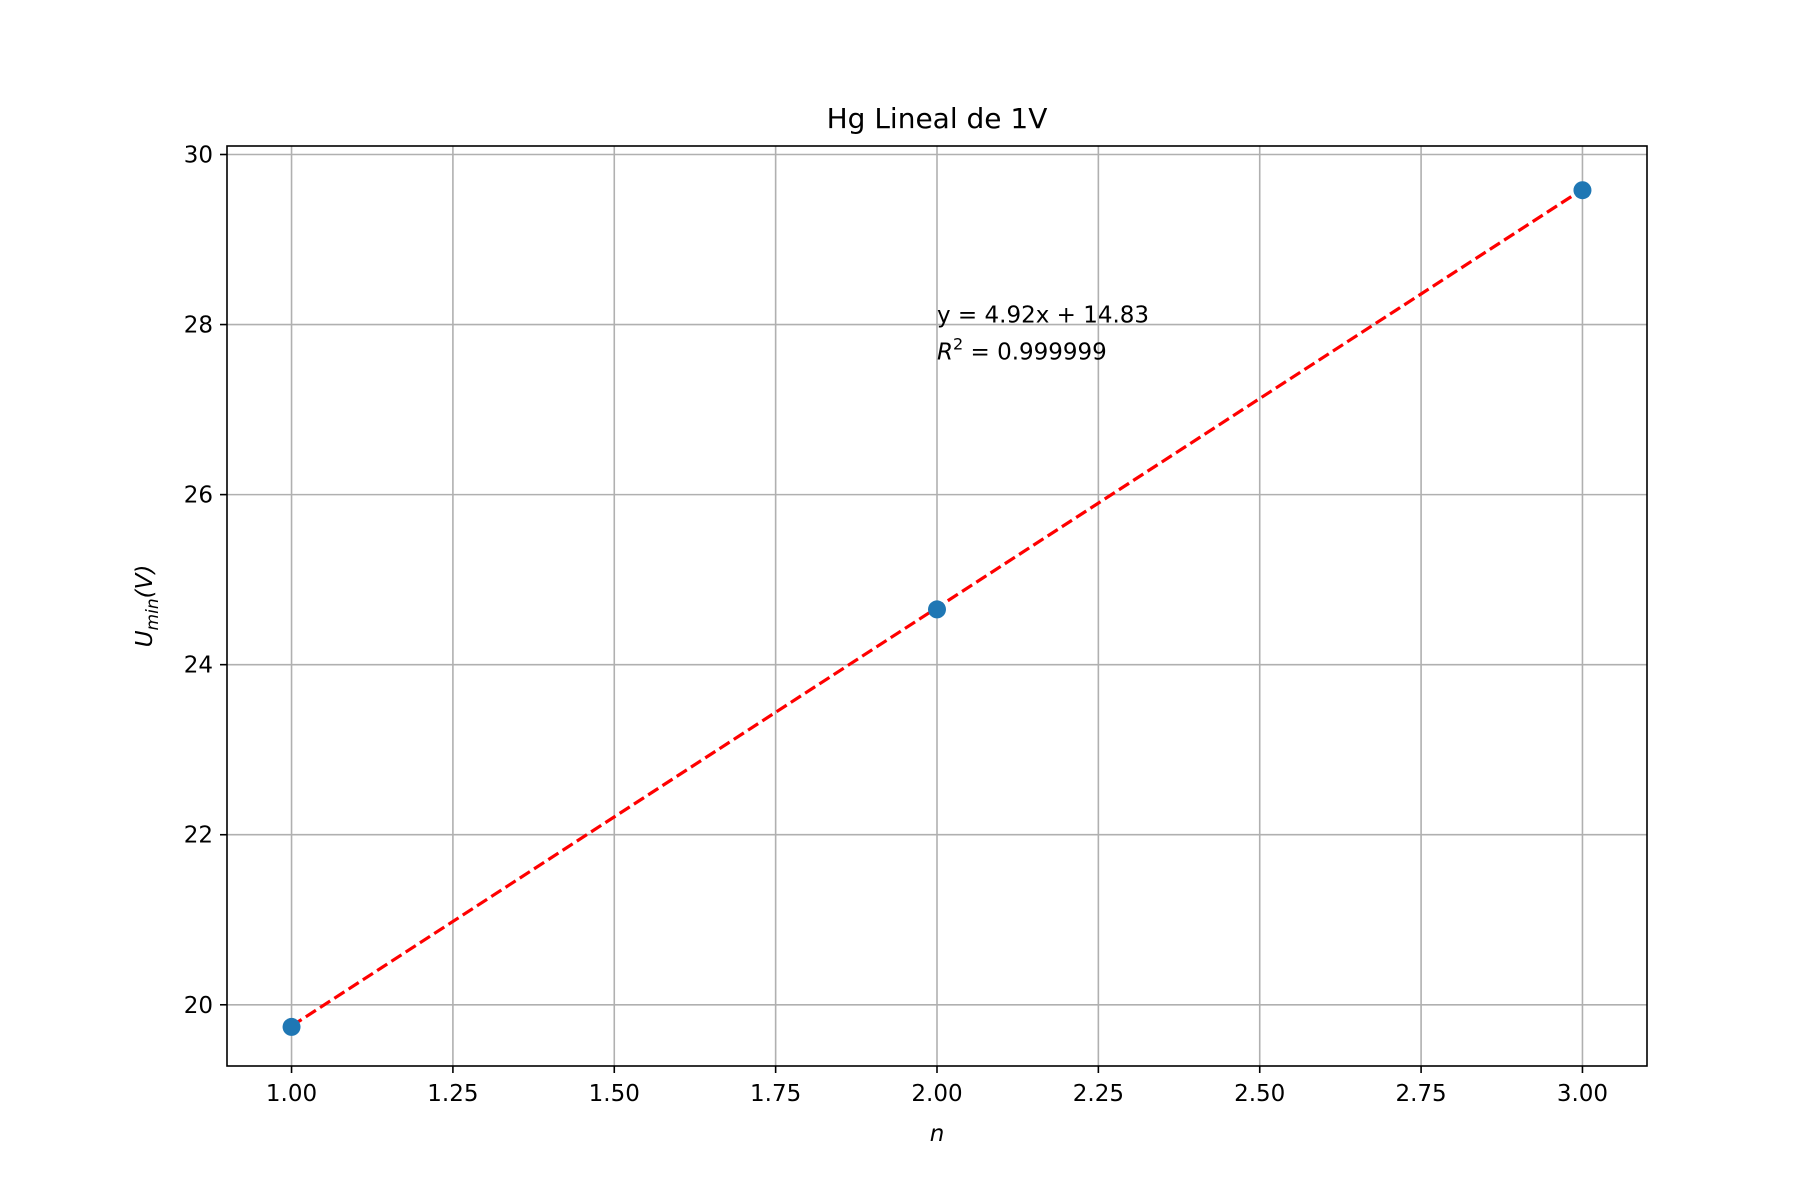  Describe the element at coordinates (936, 1094) in the screenshot. I see `x-tick-label: 2.00` at that location.